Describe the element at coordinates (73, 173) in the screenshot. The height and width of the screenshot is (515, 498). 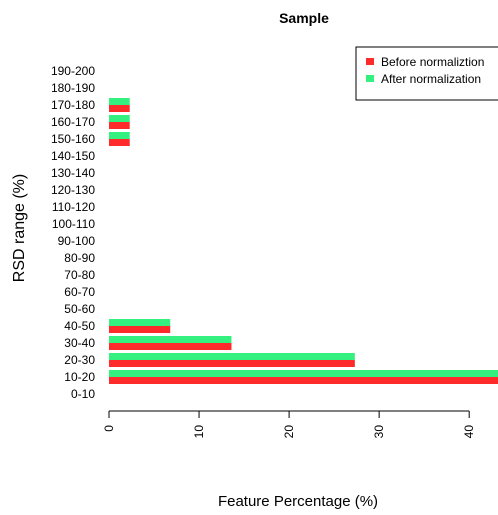
I see `y-tick-label: 130-140` at that location.